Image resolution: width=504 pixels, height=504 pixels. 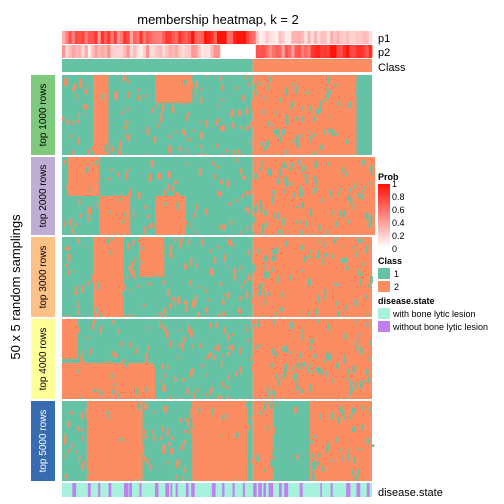 I want to click on legend-disease-title: disease.state, so click(x=406, y=301).